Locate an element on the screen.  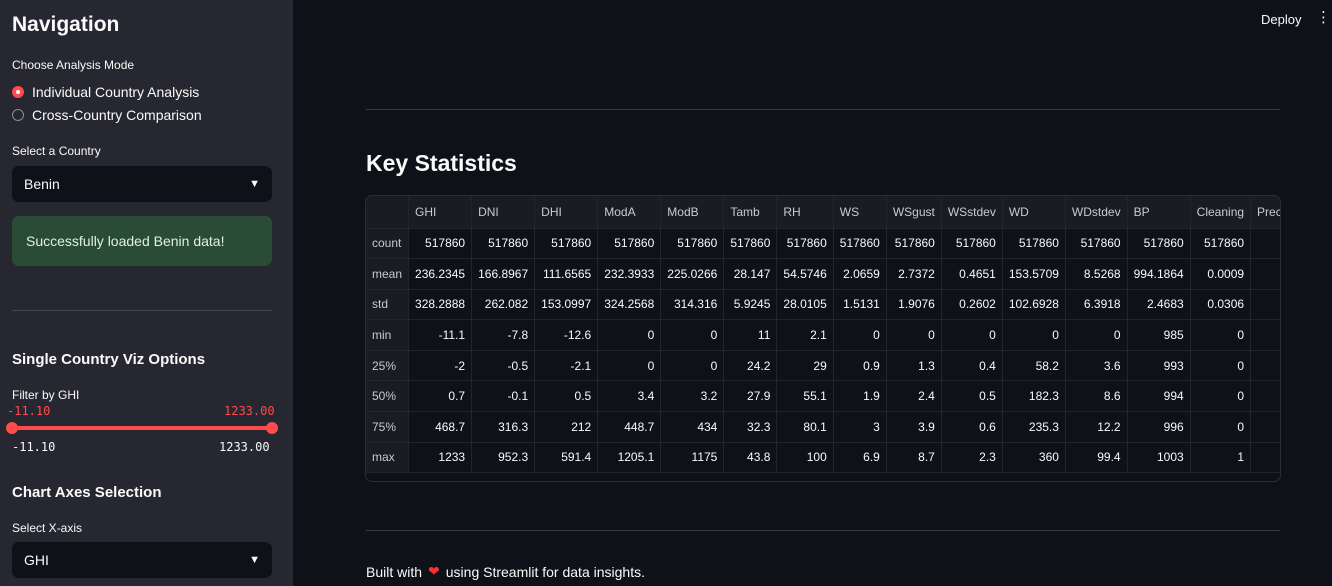
table-cell: 8.5268 is located at coordinates (1096, 274).